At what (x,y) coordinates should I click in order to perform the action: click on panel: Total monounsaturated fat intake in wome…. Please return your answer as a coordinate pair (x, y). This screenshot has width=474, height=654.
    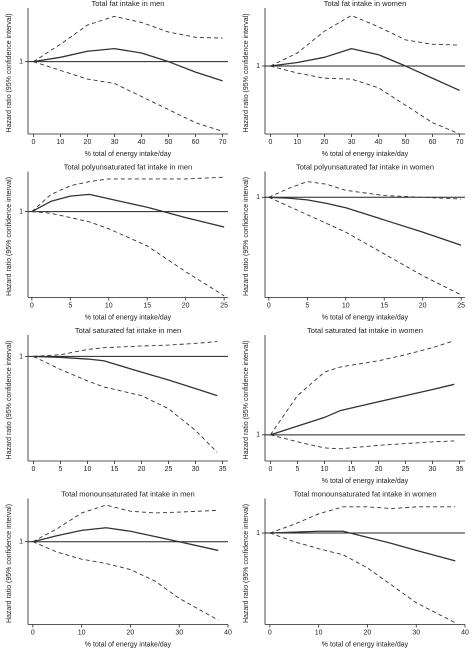
    Looking at the image, I should click on (356, 568).